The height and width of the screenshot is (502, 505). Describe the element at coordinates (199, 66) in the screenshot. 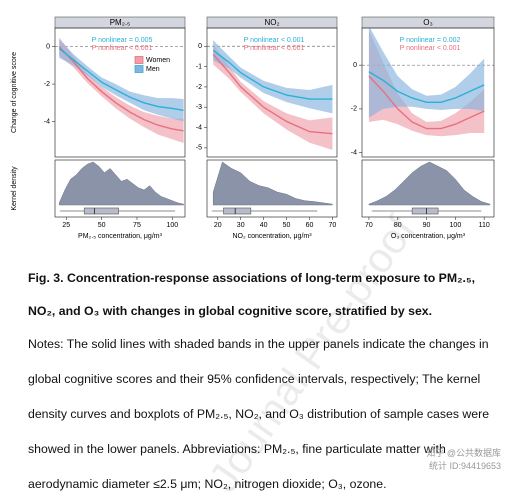

I see `y-tick-label: -1` at that location.